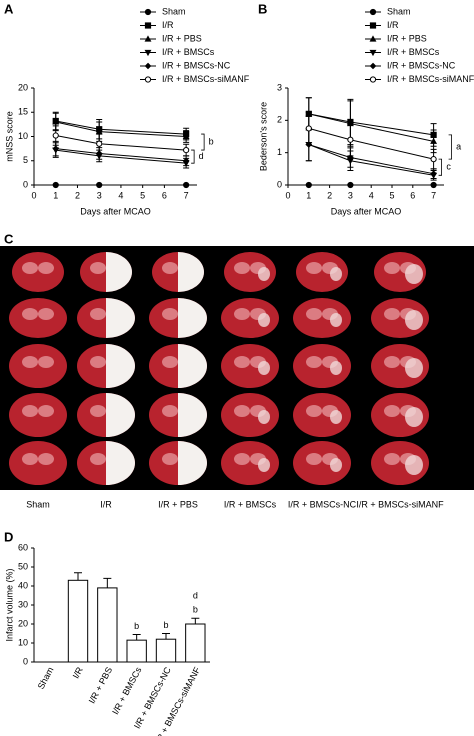 The image size is (474, 736). What do you see at coordinates (188, 52) in the screenshot?
I see `legend-label: I/R + BMSCs` at bounding box center [188, 52].